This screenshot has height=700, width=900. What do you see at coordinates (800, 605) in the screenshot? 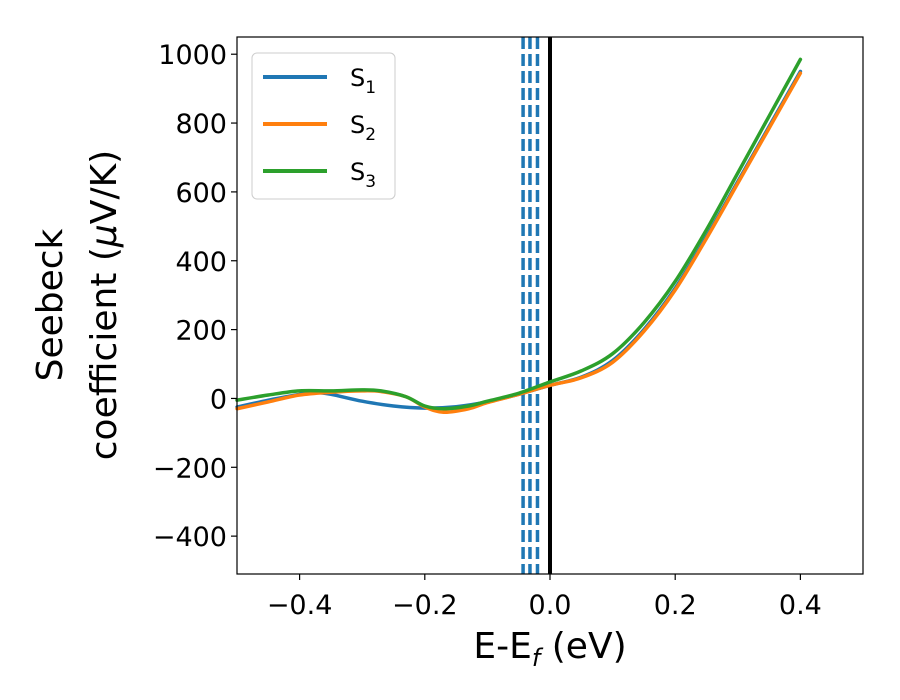
I see `x-tick-label: 0.4` at bounding box center [800, 605].